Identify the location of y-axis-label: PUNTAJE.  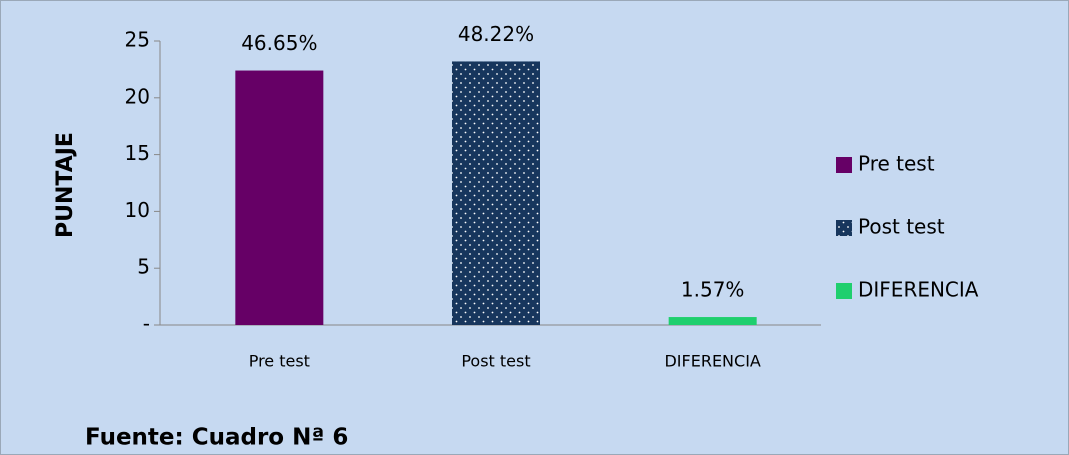
(65, 185).